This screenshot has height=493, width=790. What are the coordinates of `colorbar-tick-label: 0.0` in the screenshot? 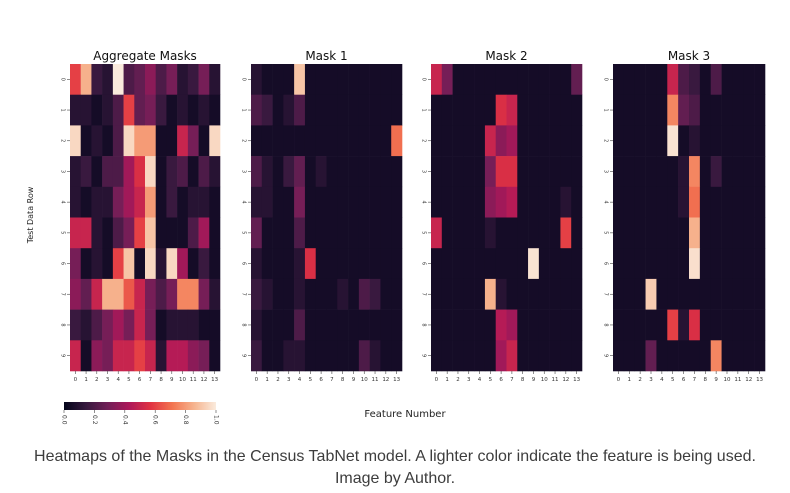 It's located at (64, 420).